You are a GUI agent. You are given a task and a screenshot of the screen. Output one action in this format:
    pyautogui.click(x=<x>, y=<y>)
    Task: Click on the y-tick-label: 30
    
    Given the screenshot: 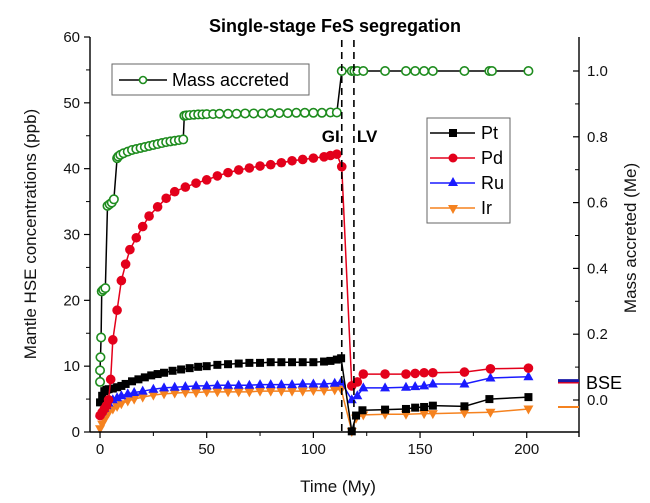 What is the action you would take?
    pyautogui.click(x=71, y=235)
    